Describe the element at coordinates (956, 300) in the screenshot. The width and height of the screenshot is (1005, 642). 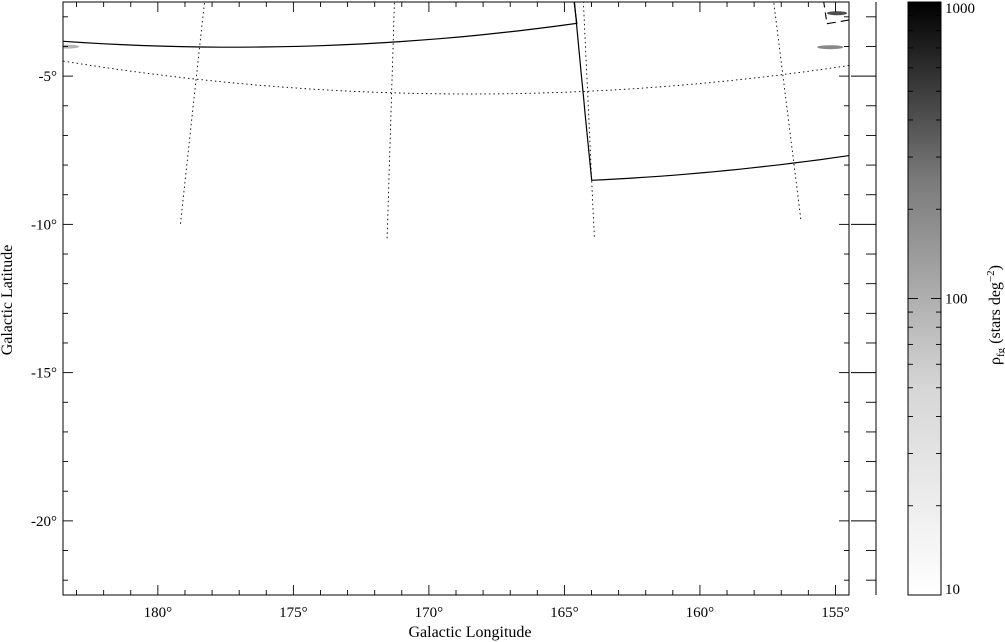
I see `colorbar-tick-label: 100` at that location.